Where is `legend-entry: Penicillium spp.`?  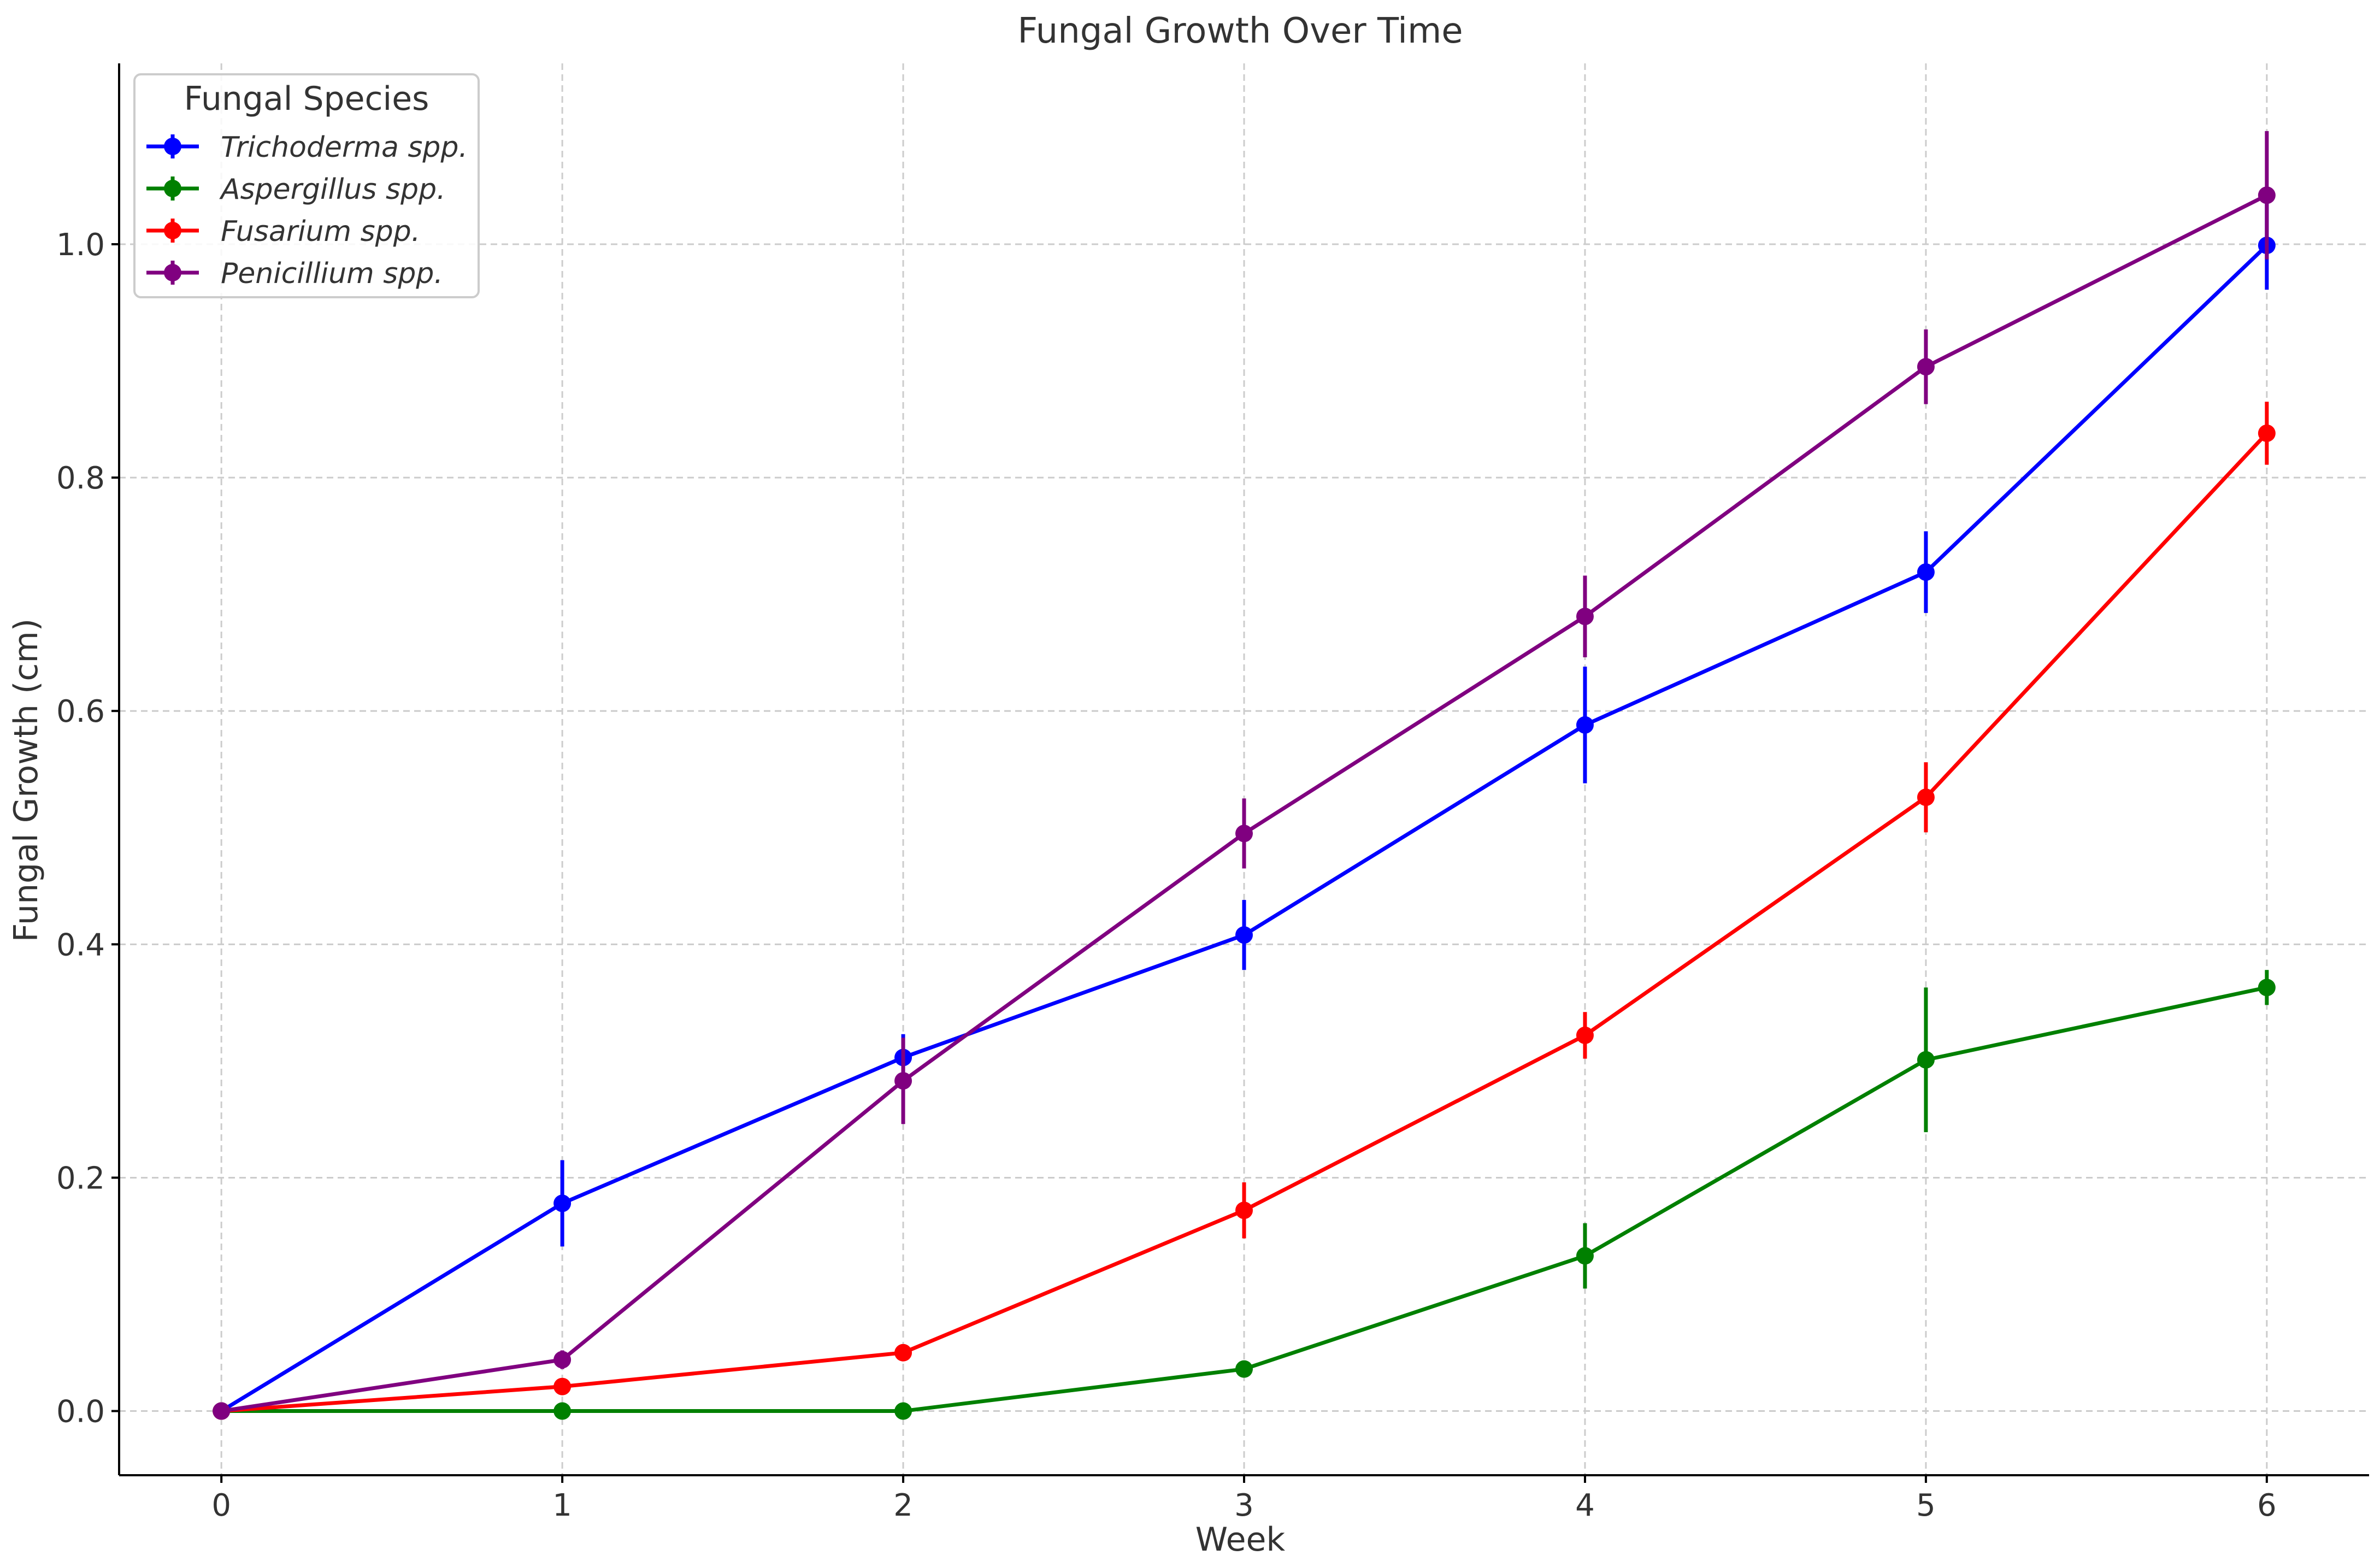
legend-entry: Penicillium spp. is located at coordinates (294, 273).